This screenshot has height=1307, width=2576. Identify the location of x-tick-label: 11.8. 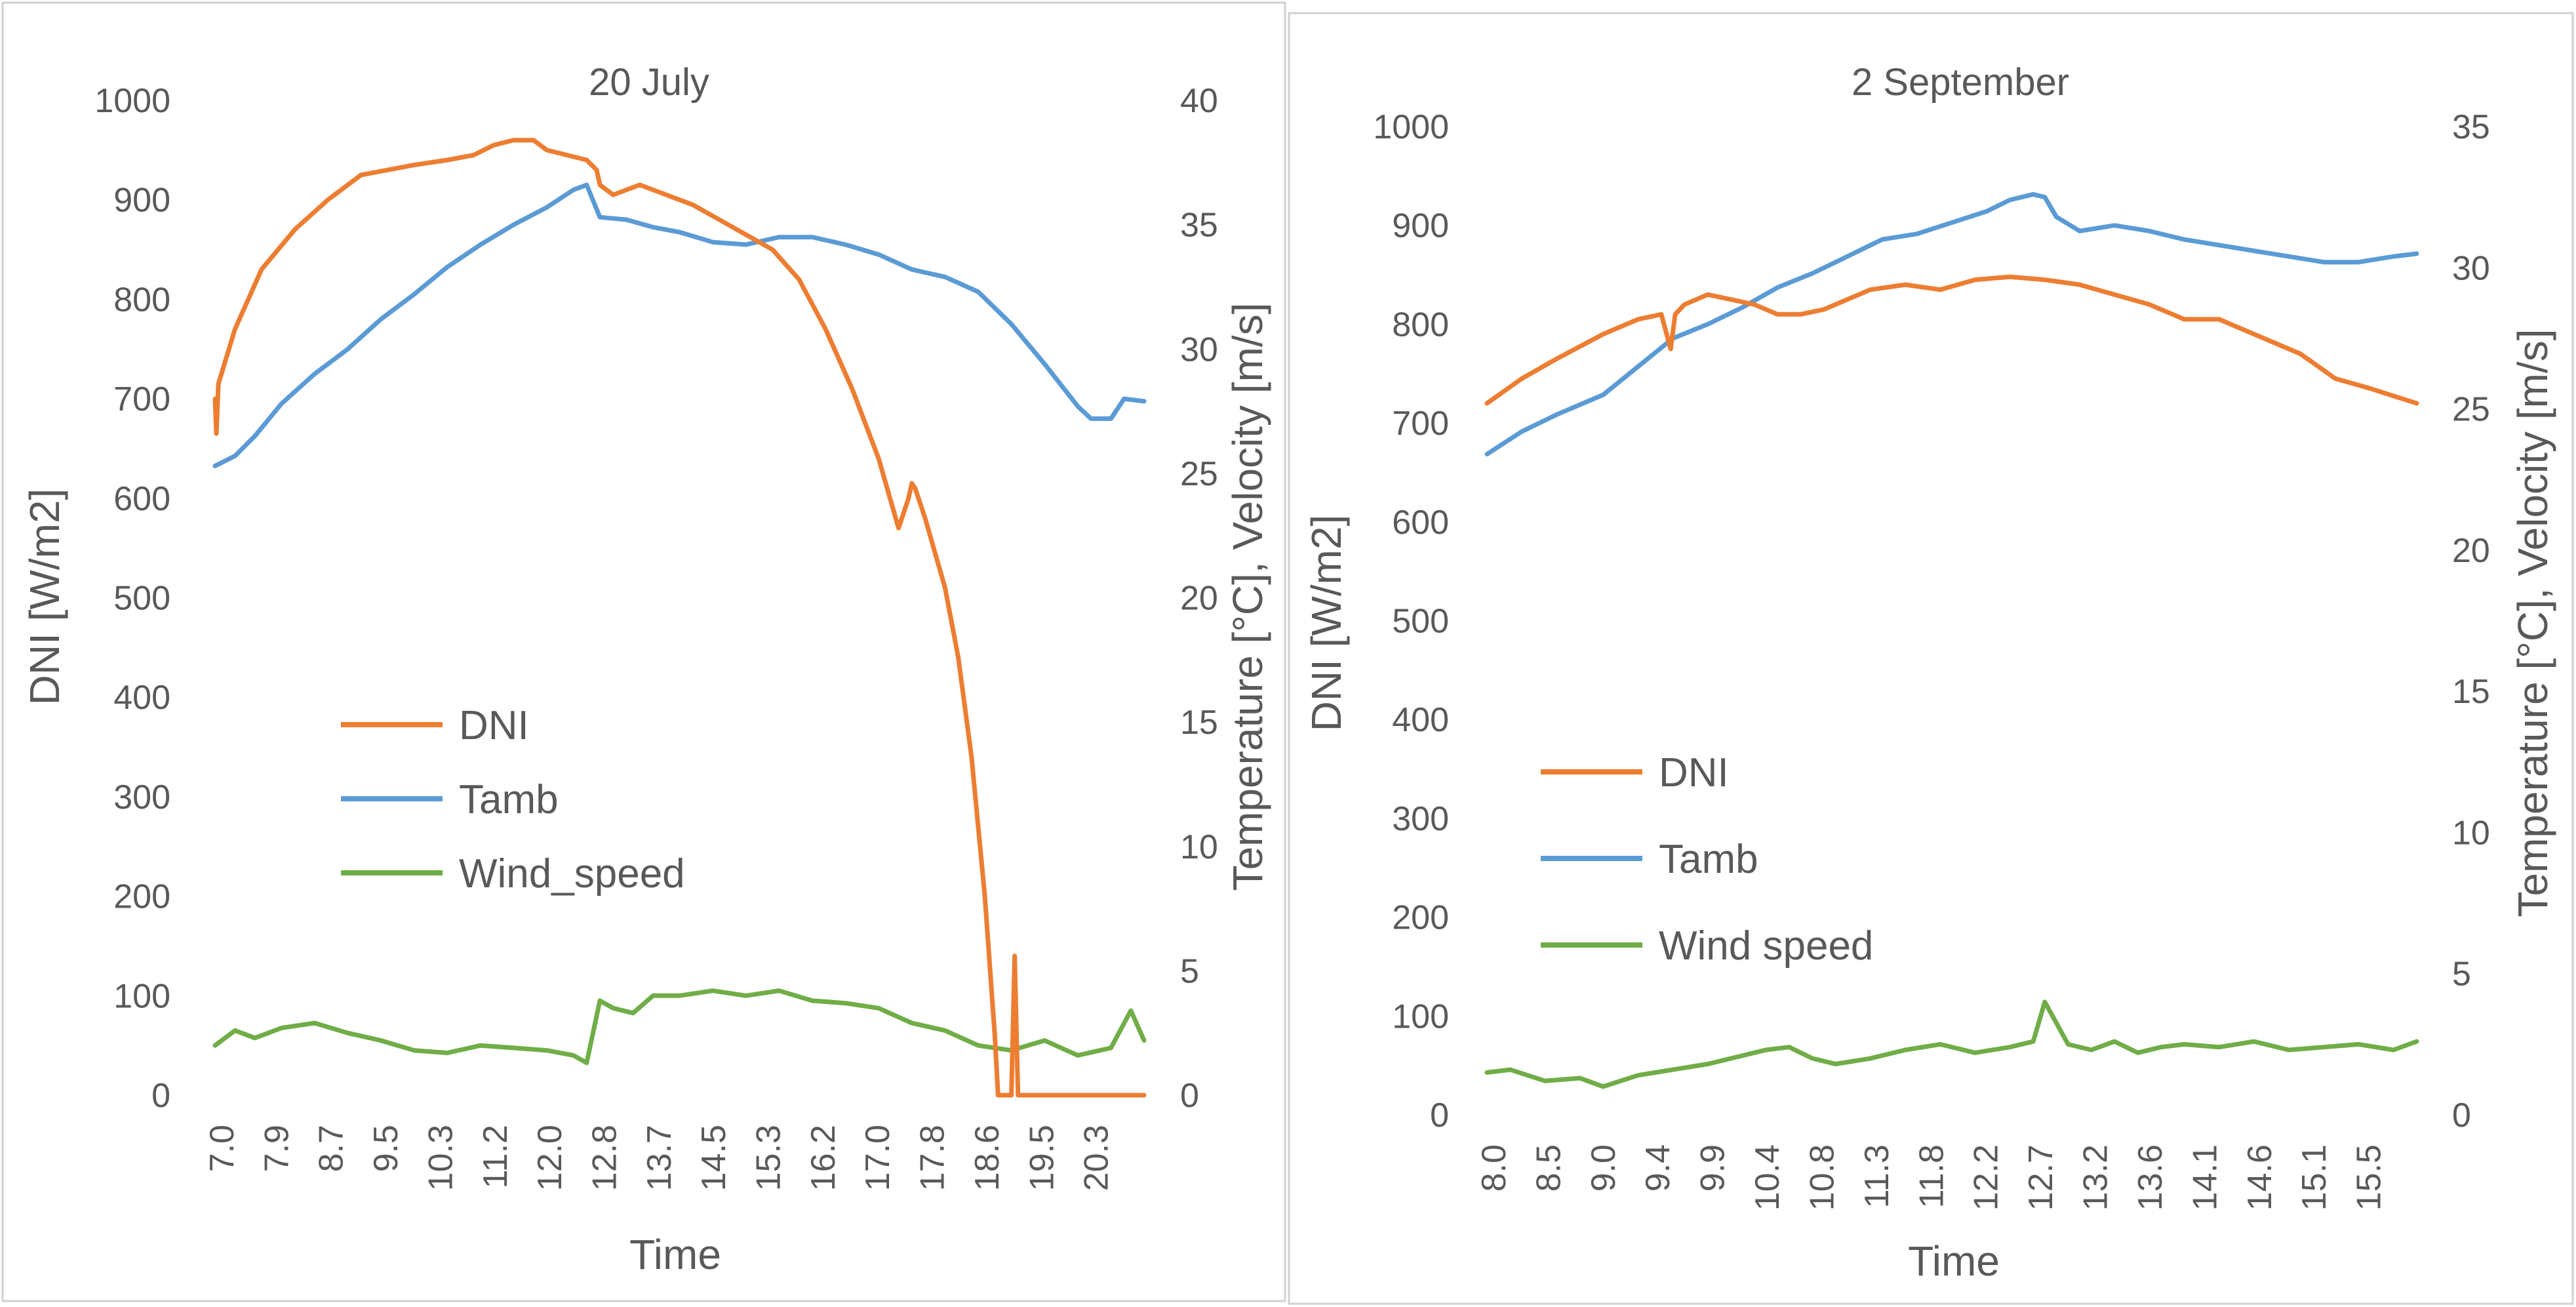
(1931, 1176).